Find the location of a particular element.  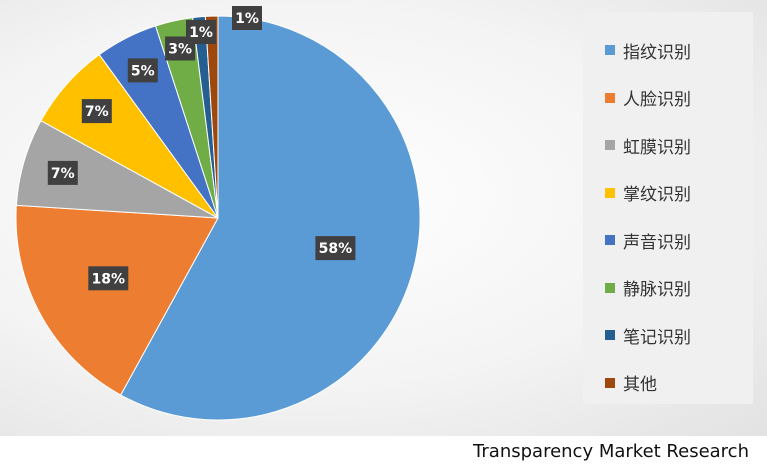

legend-item: 声音识别 is located at coordinates (648, 241).